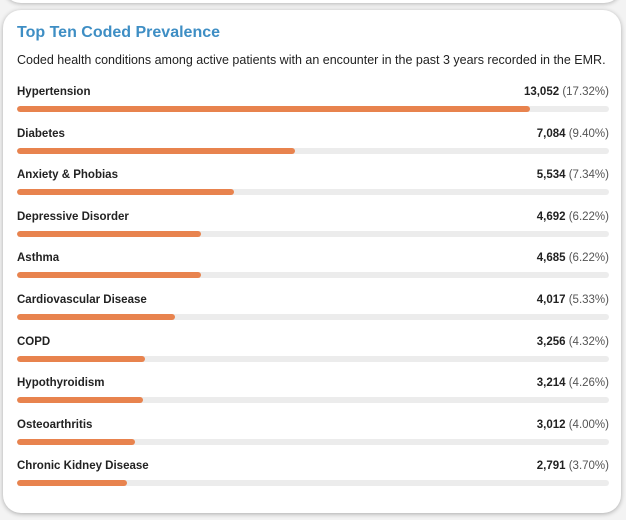  Describe the element at coordinates (588, 299) in the screenshot. I see `condition-percent: (5.33%)` at that location.